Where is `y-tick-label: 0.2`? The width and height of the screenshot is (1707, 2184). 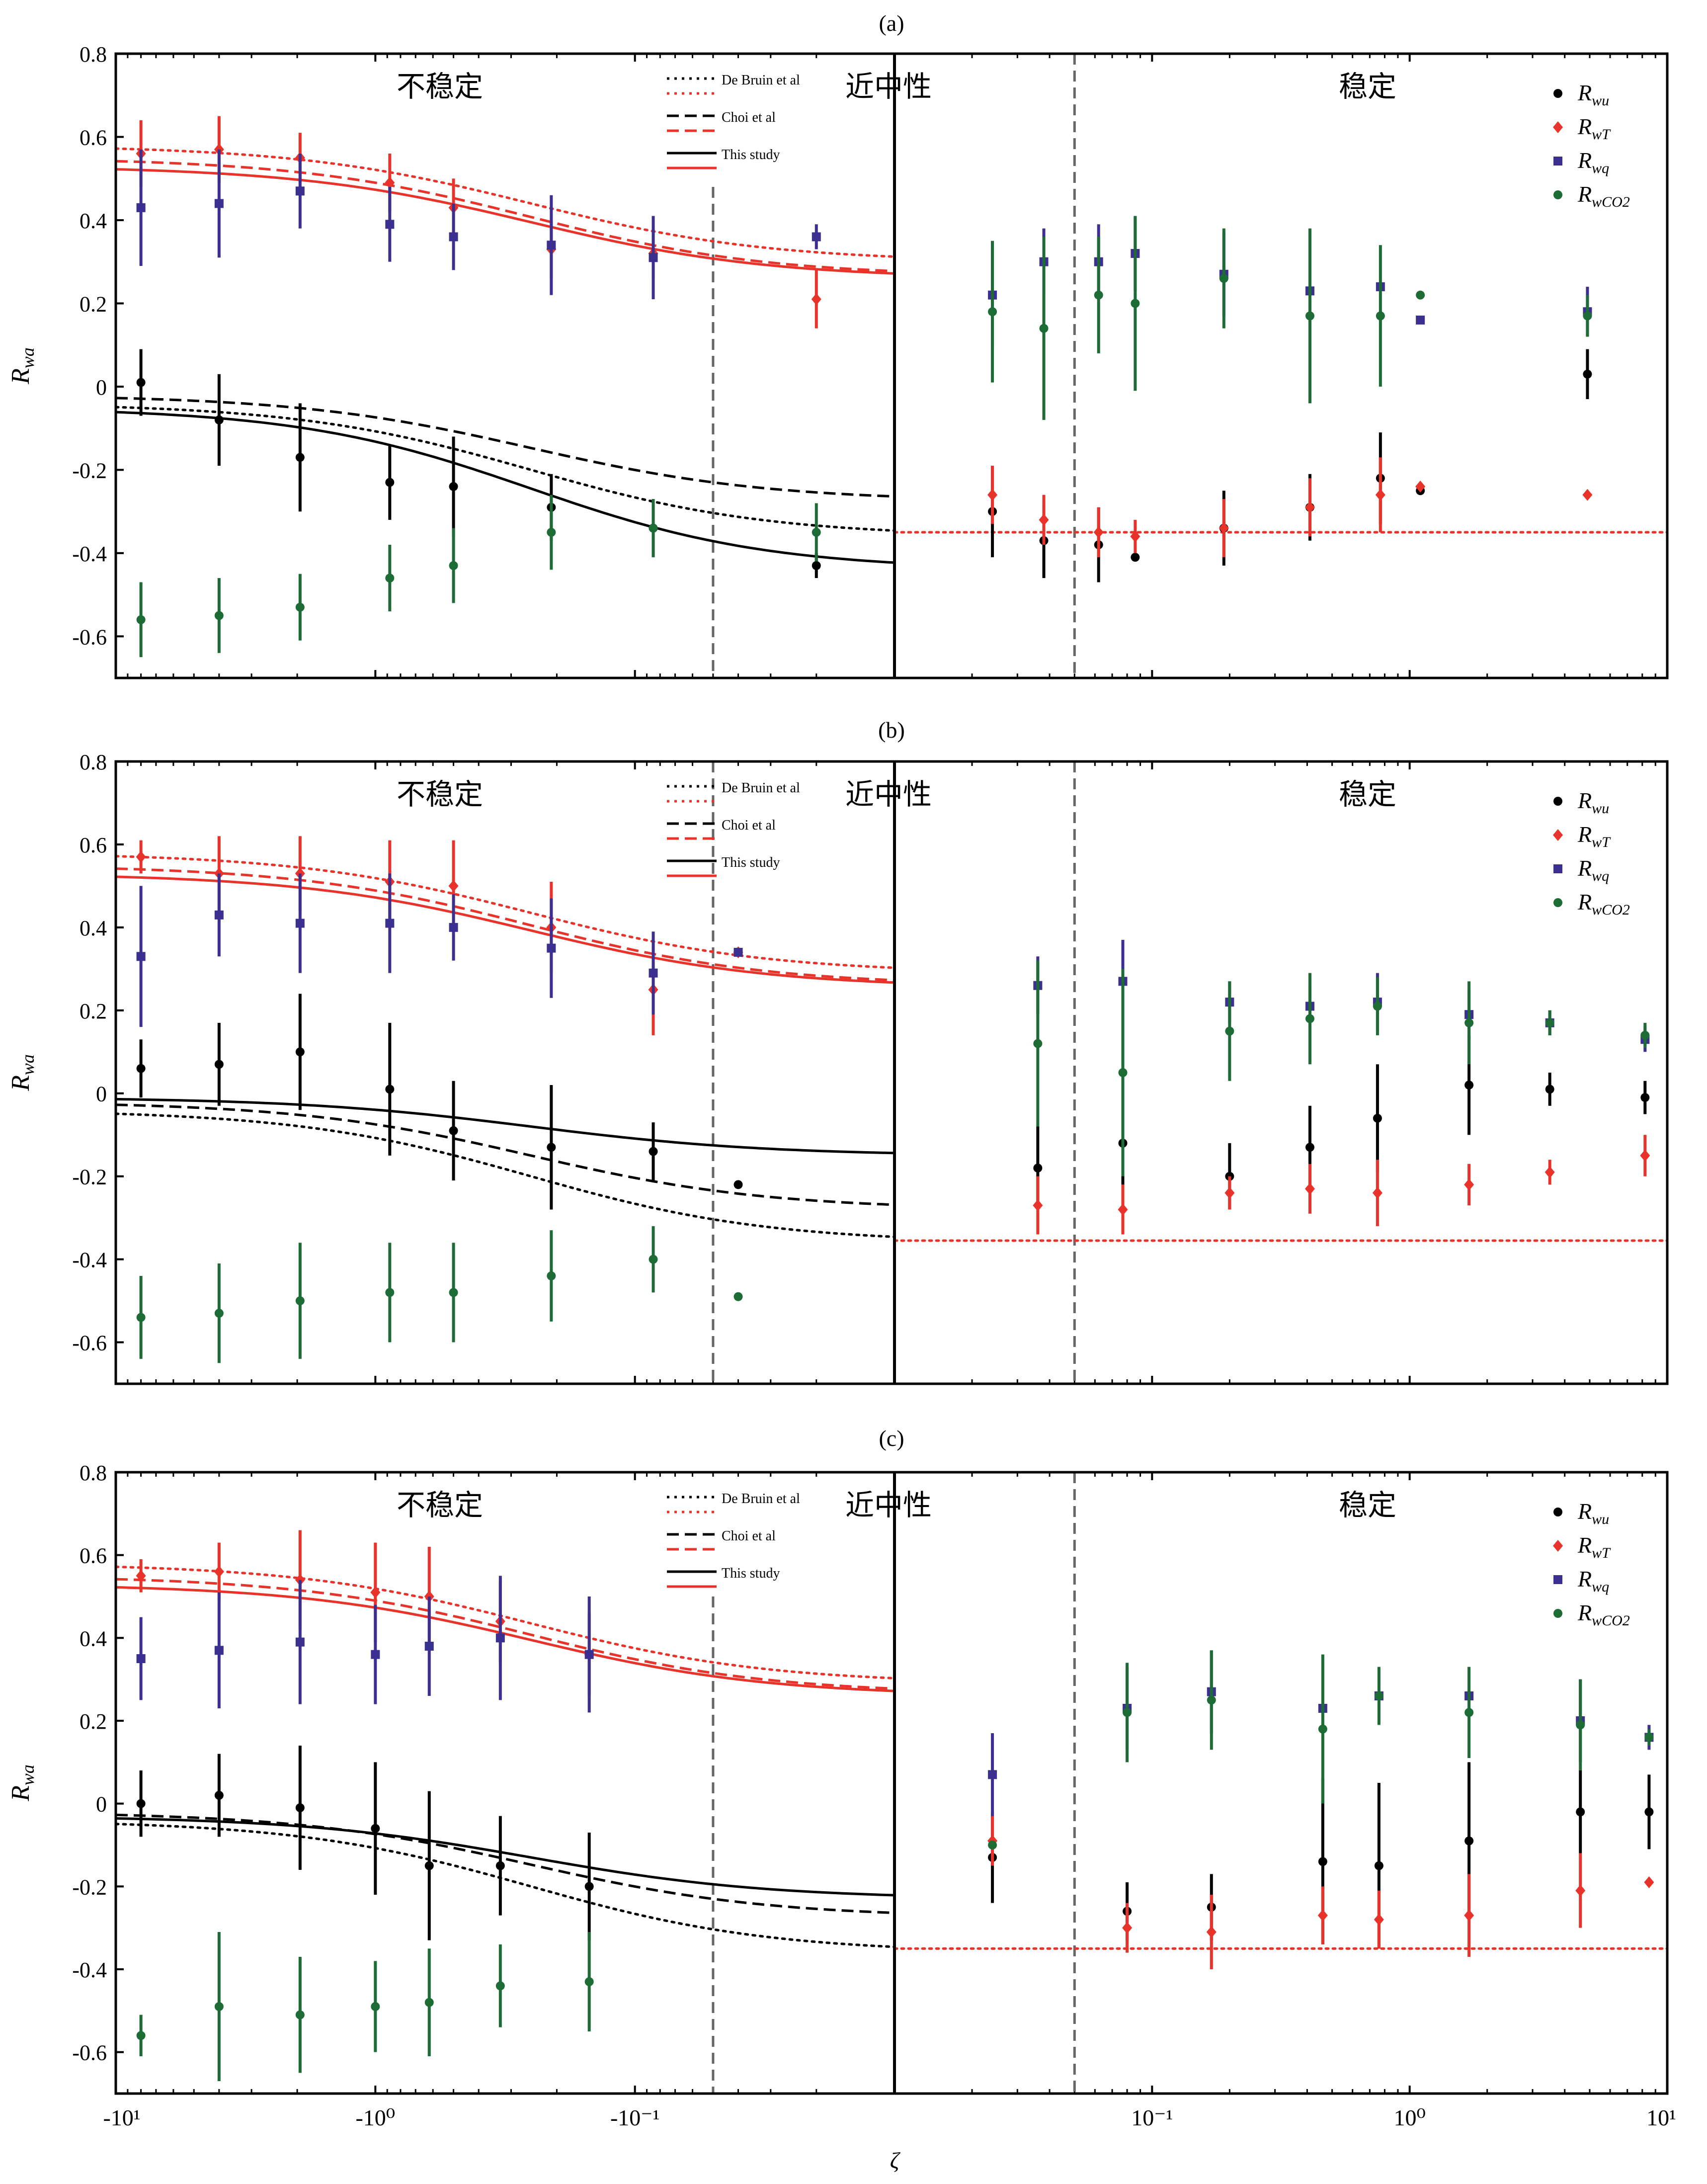
y-tick-label: 0.2 is located at coordinates (93, 1721).